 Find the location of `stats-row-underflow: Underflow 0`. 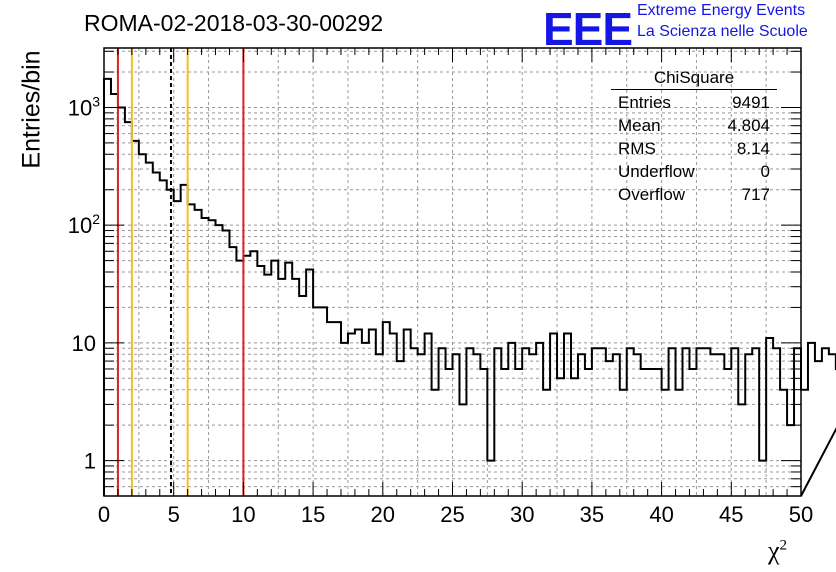

stats-row-underflow: Underflow 0 is located at coordinates (694, 171).